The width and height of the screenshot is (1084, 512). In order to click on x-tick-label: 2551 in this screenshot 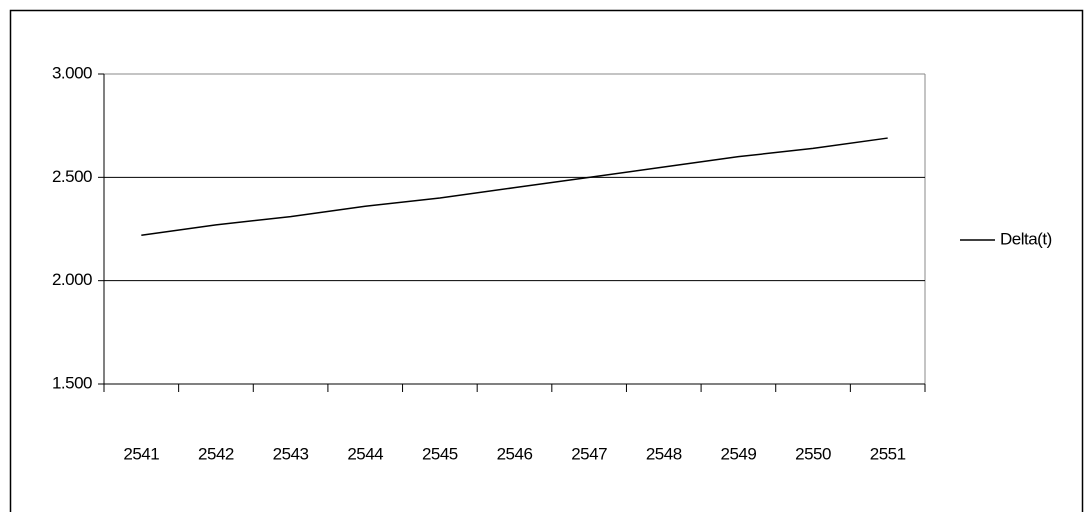, I will do `click(888, 453)`.